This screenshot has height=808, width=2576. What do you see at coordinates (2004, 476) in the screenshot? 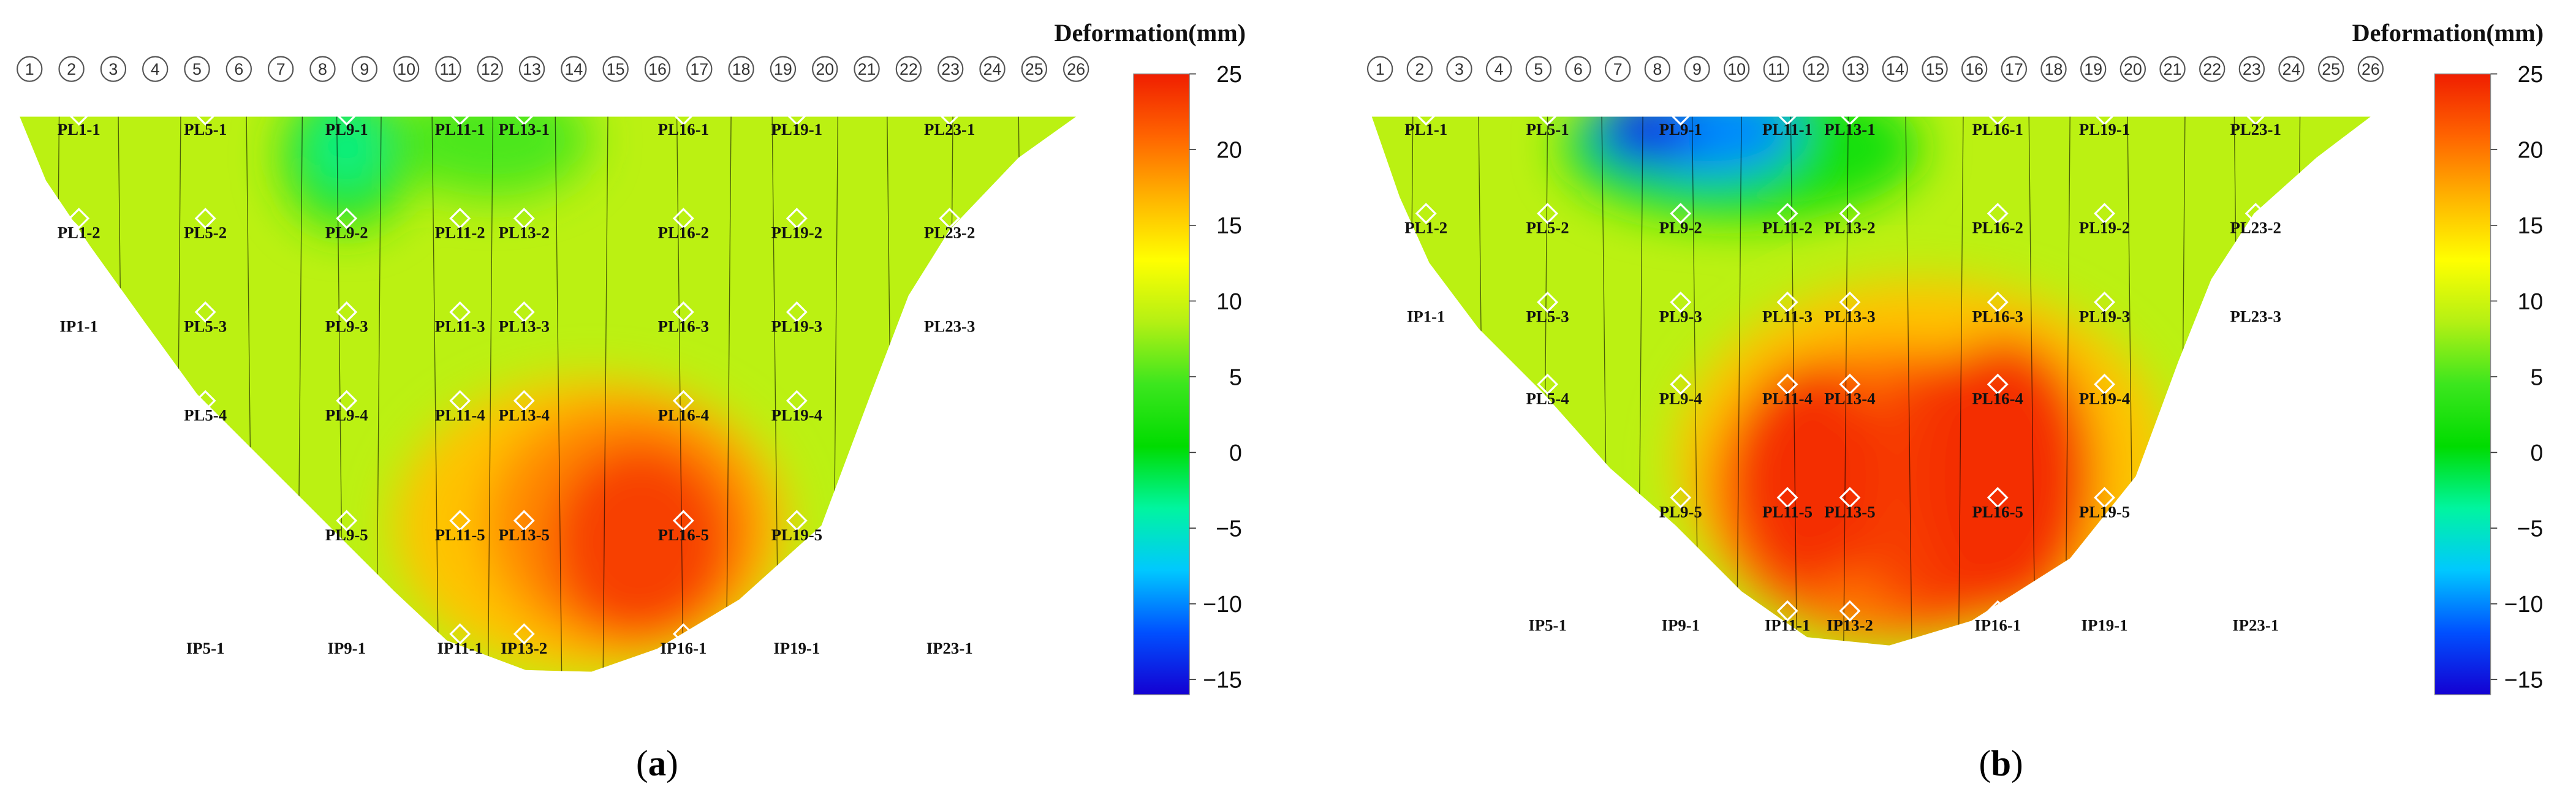
I see `field-zone` at bounding box center [2004, 476].